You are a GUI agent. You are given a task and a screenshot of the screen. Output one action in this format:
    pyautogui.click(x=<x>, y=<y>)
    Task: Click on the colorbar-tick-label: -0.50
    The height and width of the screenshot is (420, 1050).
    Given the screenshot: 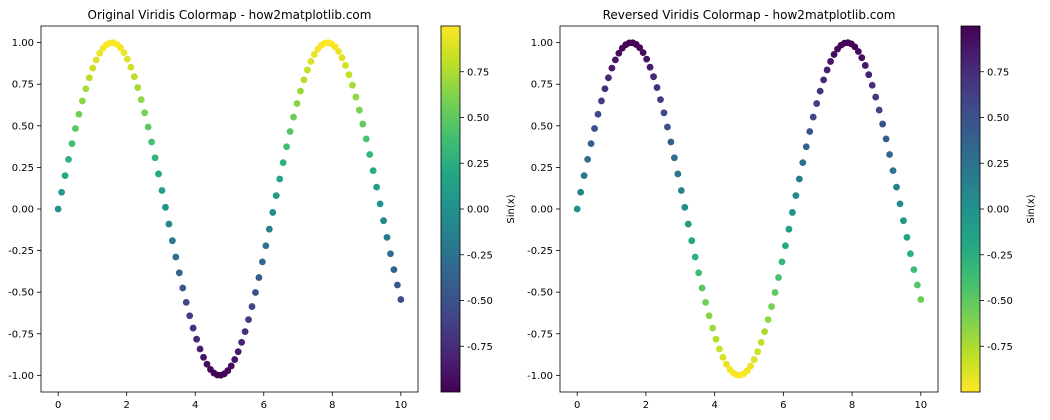 What is the action you would take?
    pyautogui.click(x=1000, y=301)
    